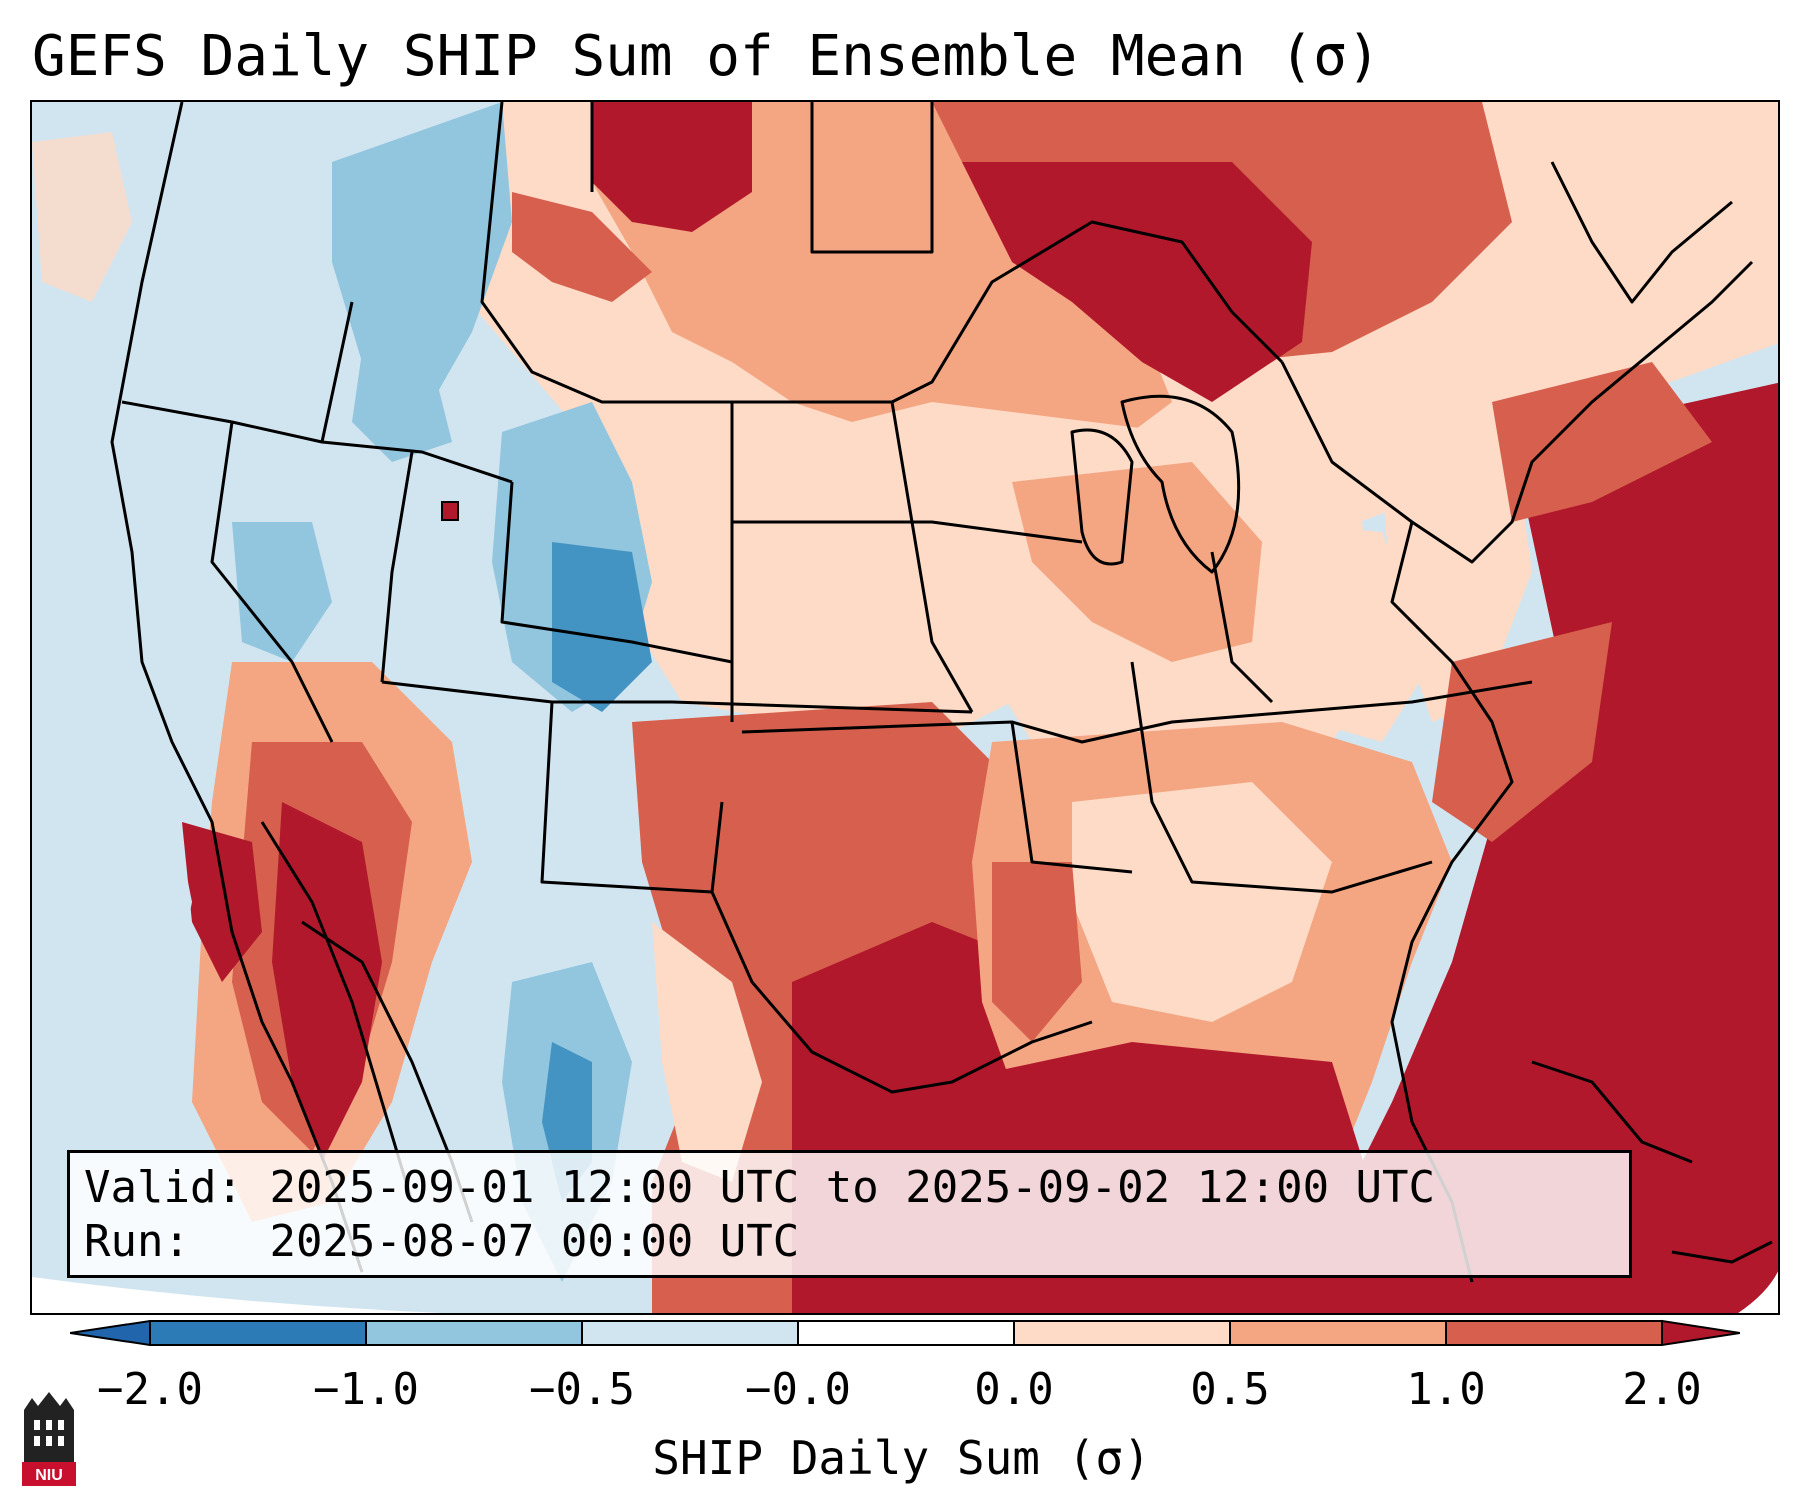  Describe the element at coordinates (49, 1439) in the screenshot. I see `niu-logo: NIU` at that location.